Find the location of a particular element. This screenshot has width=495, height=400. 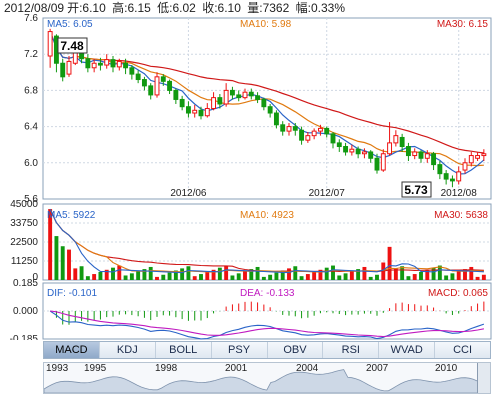

volume-ma5-line is located at coordinates (266, 241).